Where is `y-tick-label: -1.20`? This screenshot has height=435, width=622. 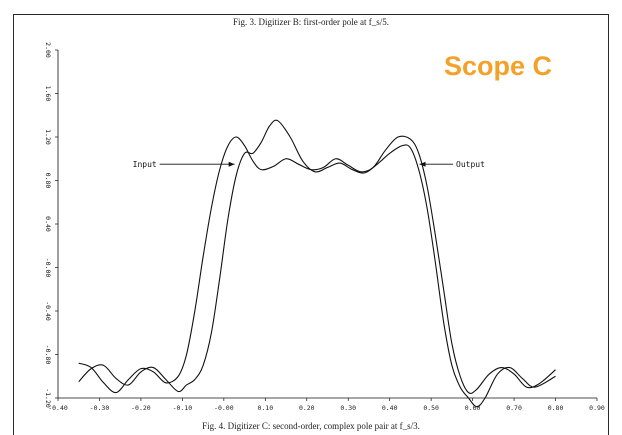
y-tick-label: -1.20 is located at coordinates (48, 398).